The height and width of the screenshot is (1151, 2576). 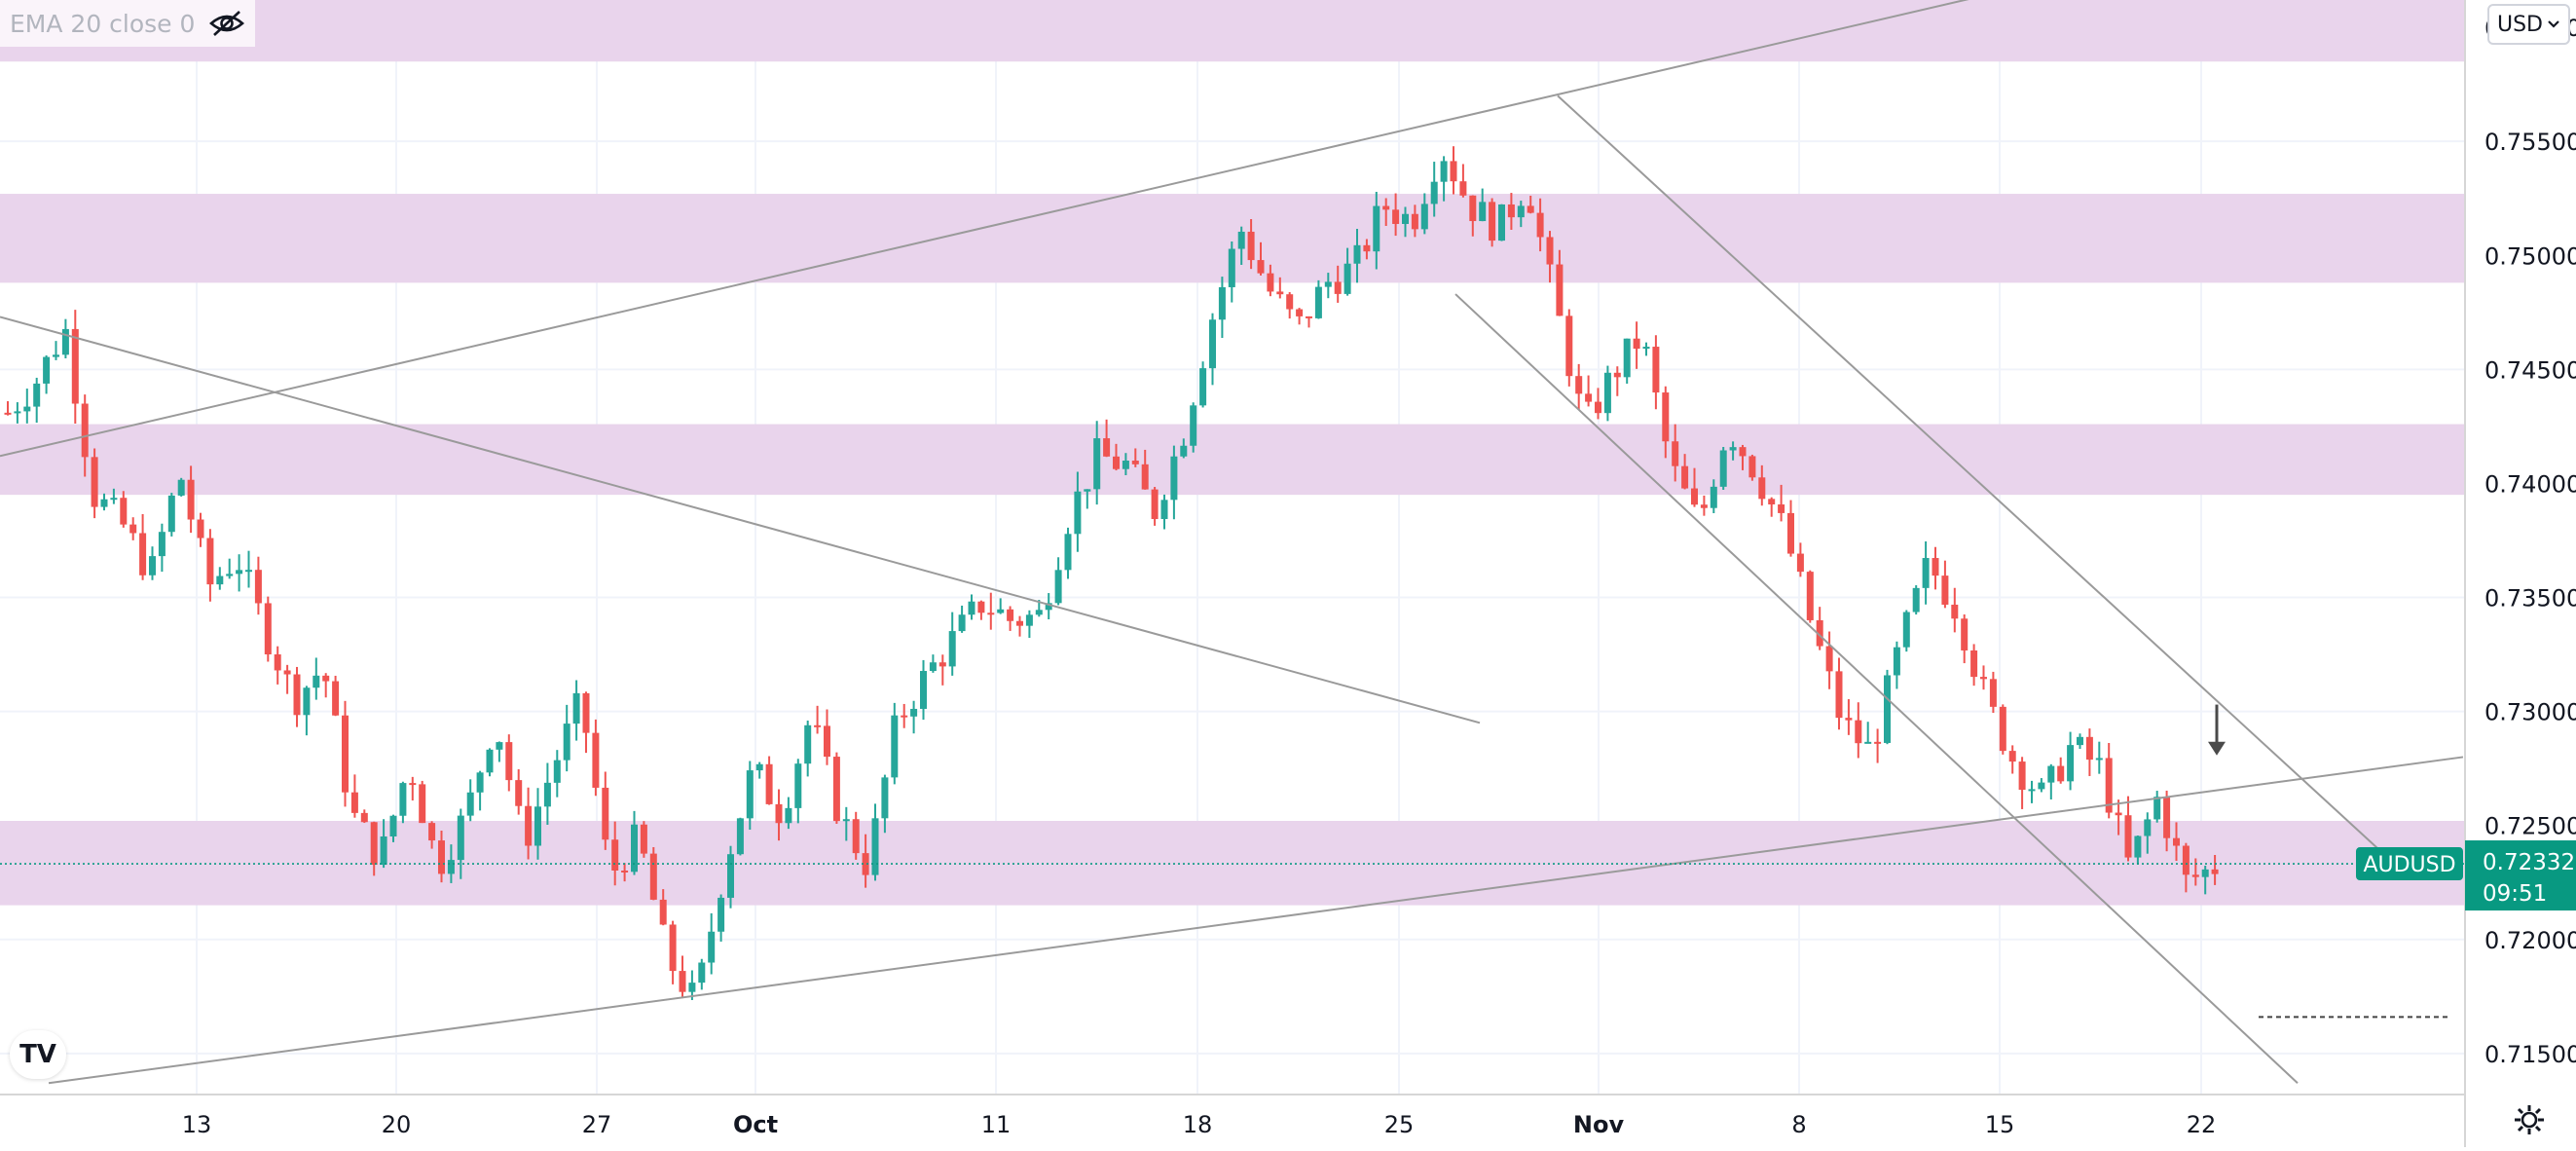 I want to click on indicator-legend: EMA 20 close 0, so click(x=128, y=24).